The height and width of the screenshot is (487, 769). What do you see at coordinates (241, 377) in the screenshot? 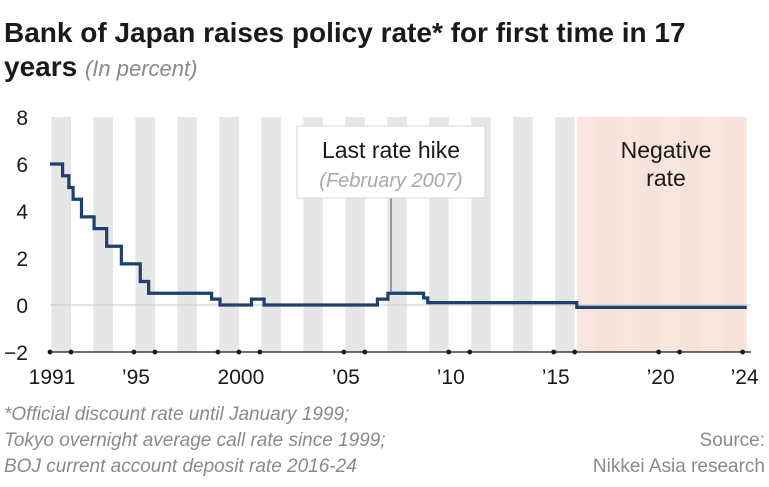
I see `x-tick-label: 2000` at bounding box center [241, 377].